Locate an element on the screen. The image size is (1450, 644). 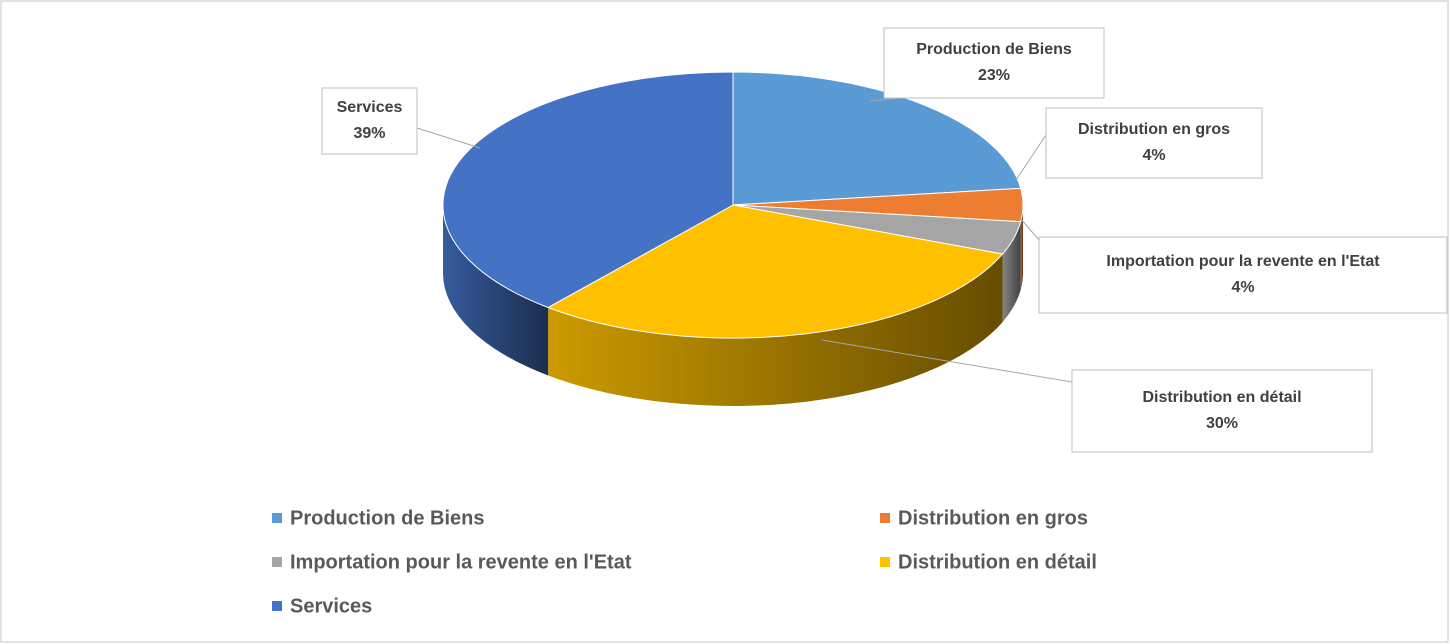
data-label-value: 39% is located at coordinates (369, 133).